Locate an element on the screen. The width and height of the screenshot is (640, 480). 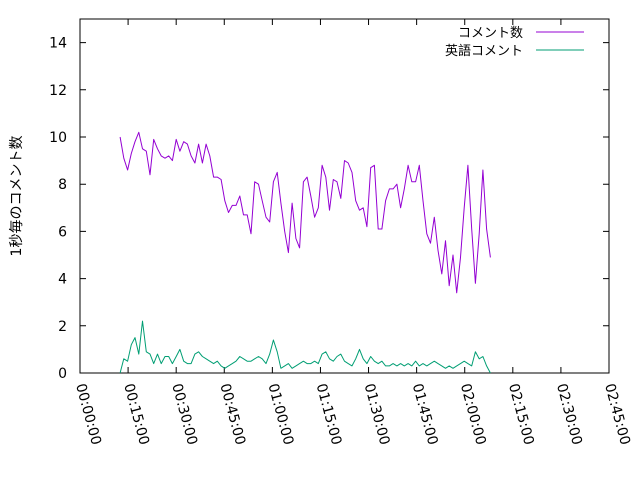
y-axis-label: 1秒毎のコメント数 is located at coordinates (17, 196).